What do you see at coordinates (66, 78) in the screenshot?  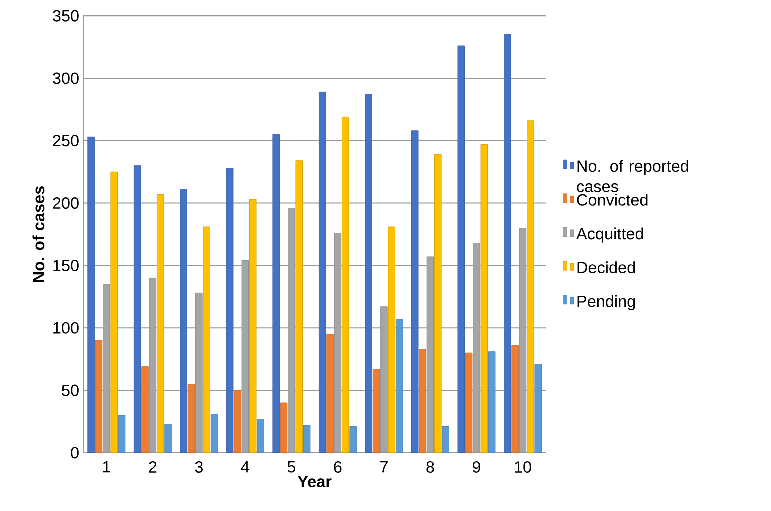 I see `y-tick-label: 300` at bounding box center [66, 78].